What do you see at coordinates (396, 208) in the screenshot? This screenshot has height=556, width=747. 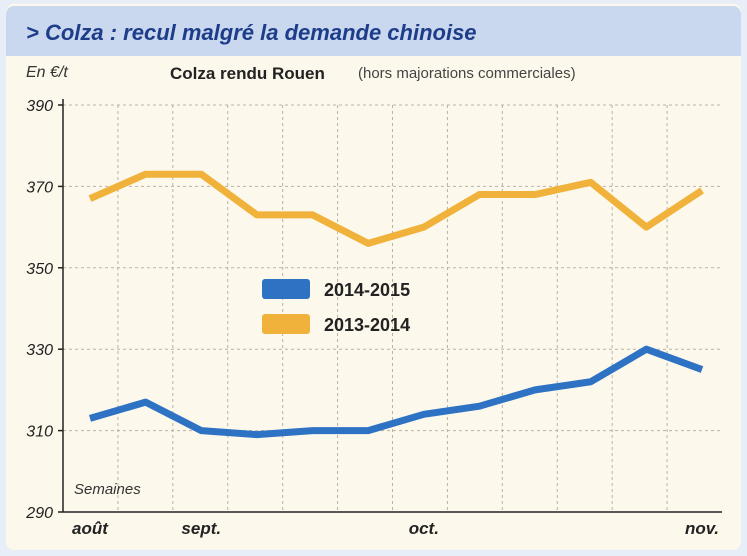 I see `series-line-2013-2014` at bounding box center [396, 208].